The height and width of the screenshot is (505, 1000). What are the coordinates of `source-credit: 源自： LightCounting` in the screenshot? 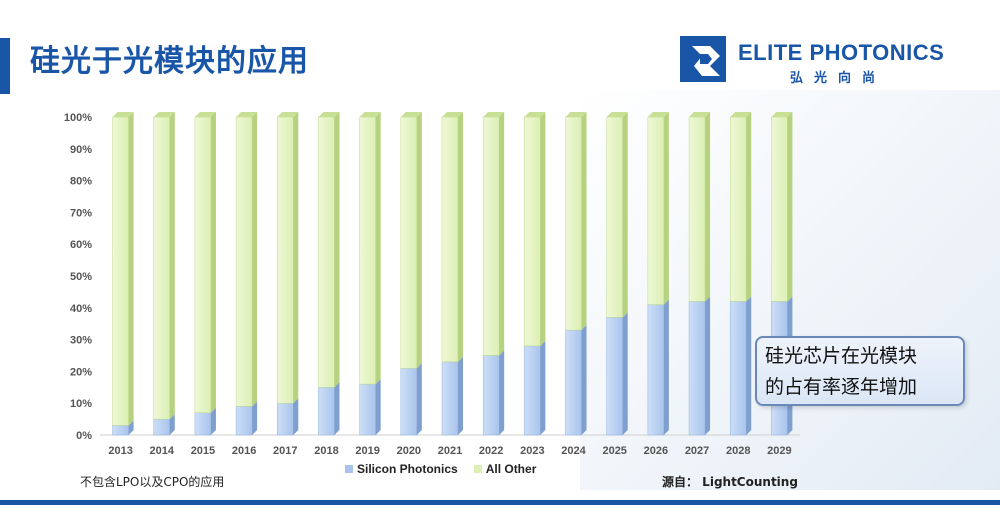 It's located at (730, 482).